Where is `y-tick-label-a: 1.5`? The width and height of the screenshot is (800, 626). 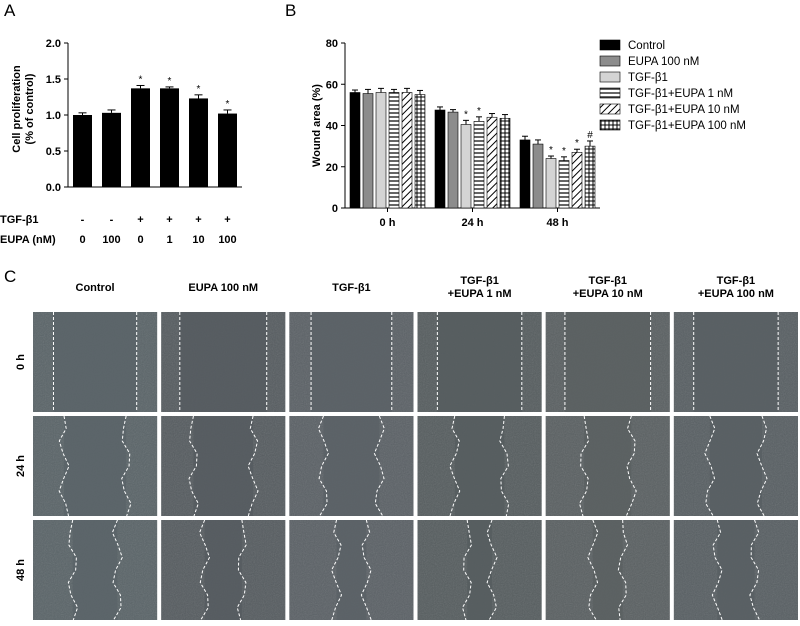 y-tick-label-a: 1.5 is located at coordinates (53, 80).